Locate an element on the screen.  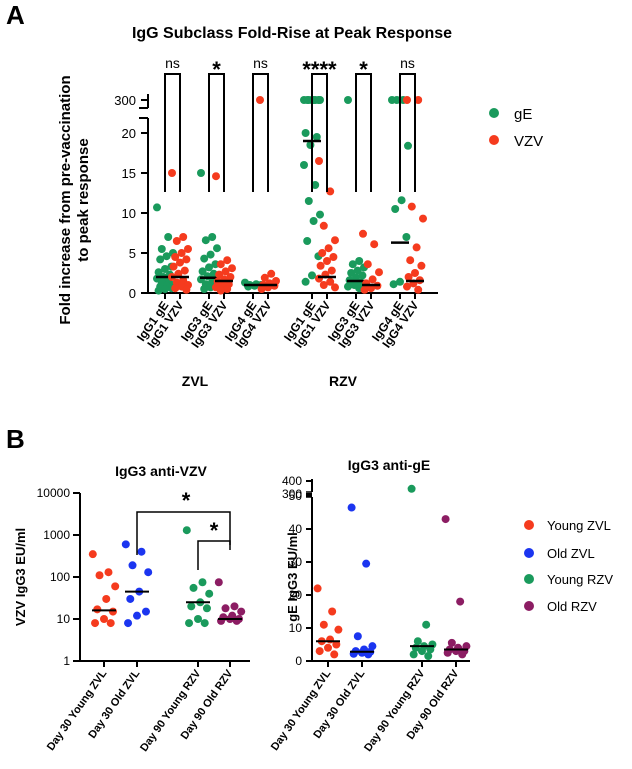
chart-a-ytick-label: 10 is located at coordinates (129, 213).